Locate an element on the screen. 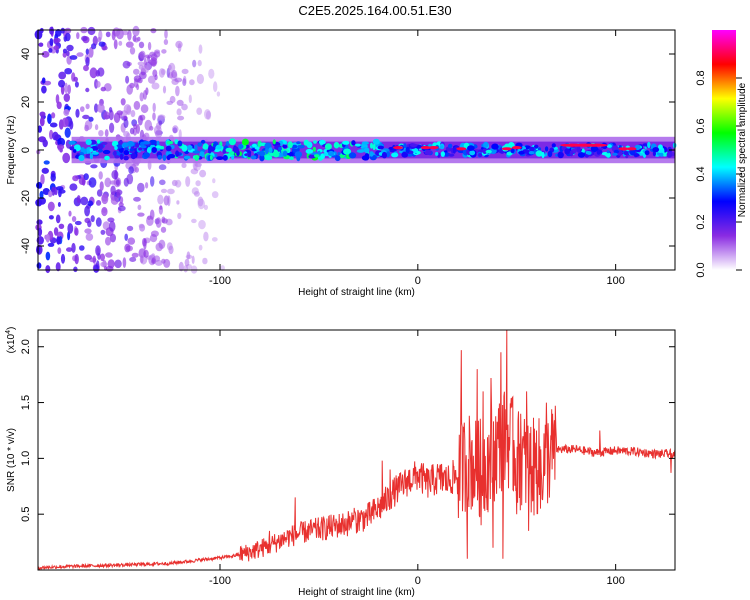  y-tick-label: 0 is located at coordinates (26, 150).